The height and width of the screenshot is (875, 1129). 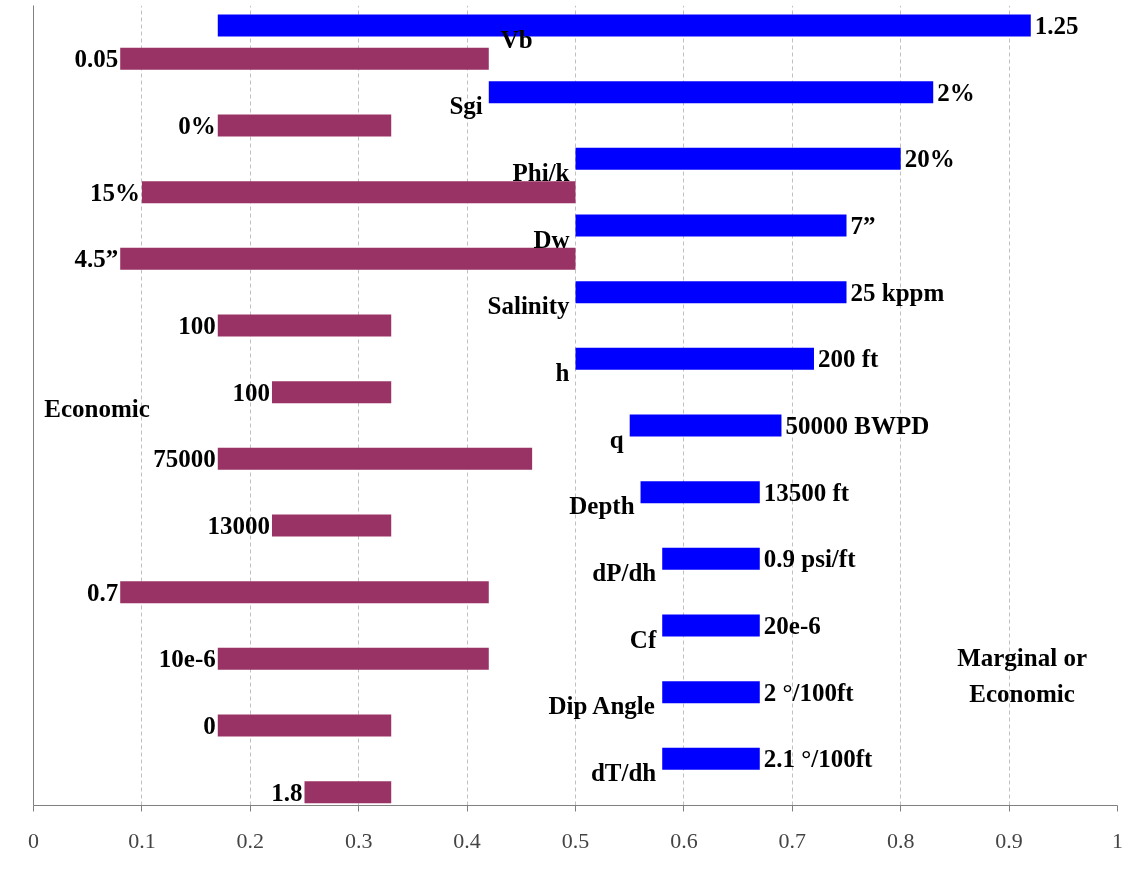 I want to click on x-tick-label: 0, so click(x=33, y=840).